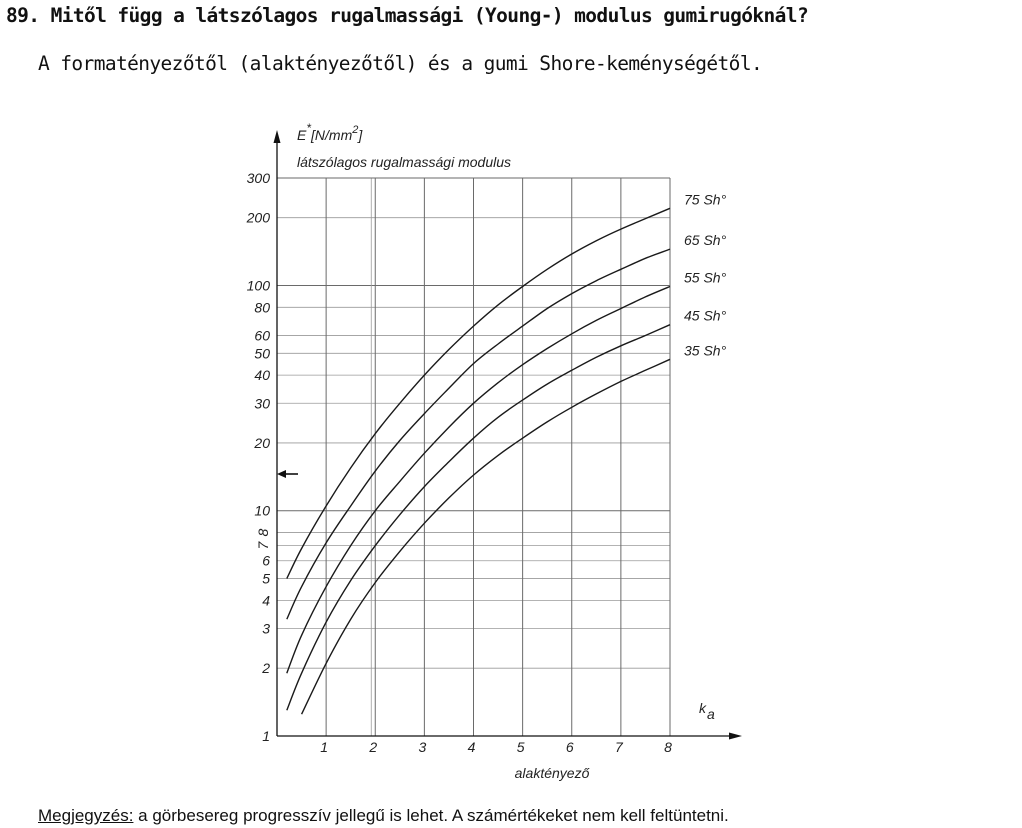  I want to click on y-tick-label: 10, so click(262, 511).